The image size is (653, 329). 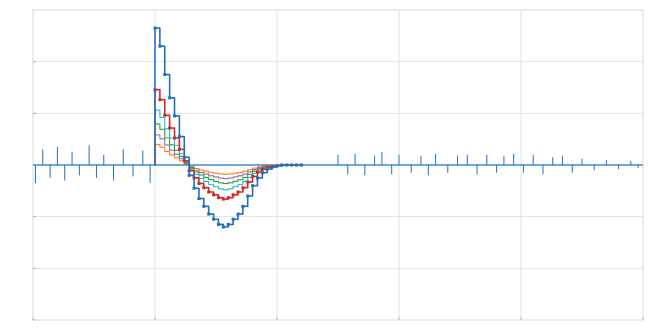 I want to click on baseline-series, so click(x=338, y=164).